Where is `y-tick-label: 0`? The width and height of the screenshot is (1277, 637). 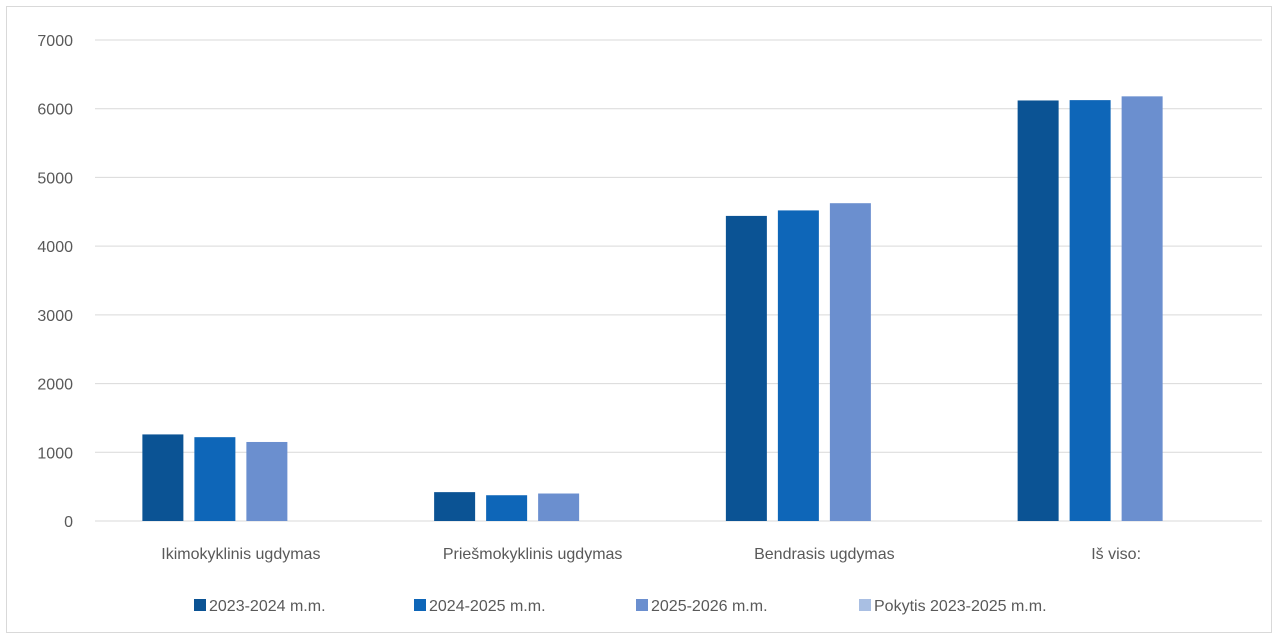 y-tick-label: 0 is located at coordinates (68, 522).